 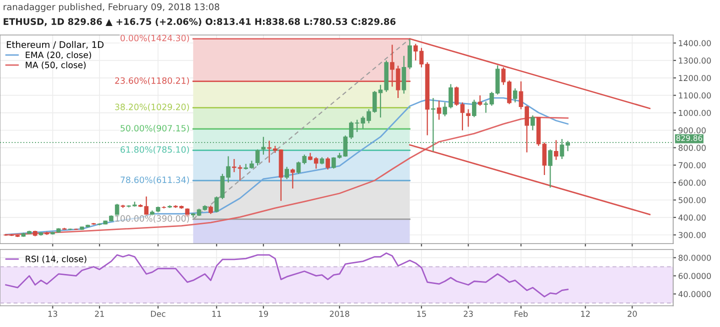 What do you see at coordinates (56, 66) in the screenshot?
I see `legend-label: MA (50, close)` at bounding box center [56, 66].